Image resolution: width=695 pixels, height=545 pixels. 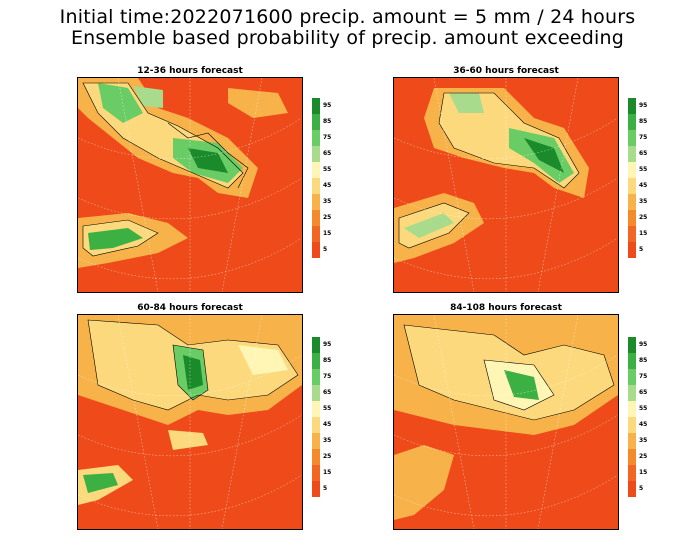 What do you see at coordinates (637, 178) in the screenshot?
I see `colorbar-2: 95 85 75 65 55 45 35 25 15 5` at bounding box center [637, 178].